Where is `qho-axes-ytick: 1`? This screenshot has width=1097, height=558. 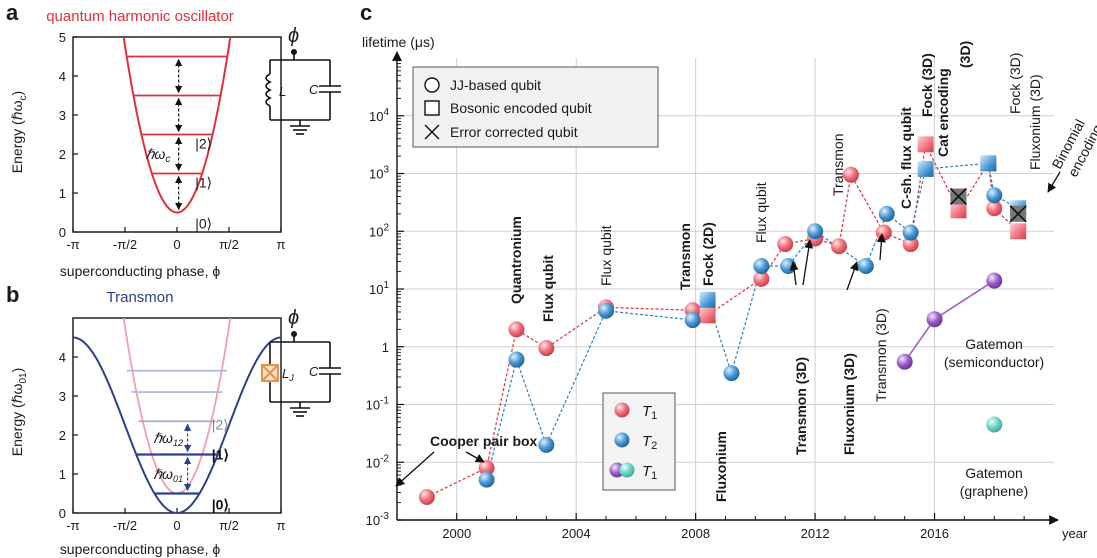 qho-axes-ytick: 1 is located at coordinates (62, 193).